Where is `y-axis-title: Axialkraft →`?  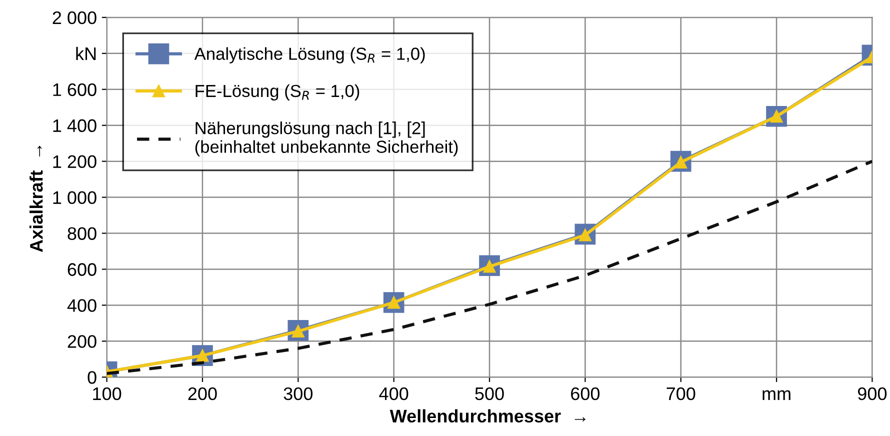
y-axis-title: Axialkraft → is located at coordinates (36, 199).